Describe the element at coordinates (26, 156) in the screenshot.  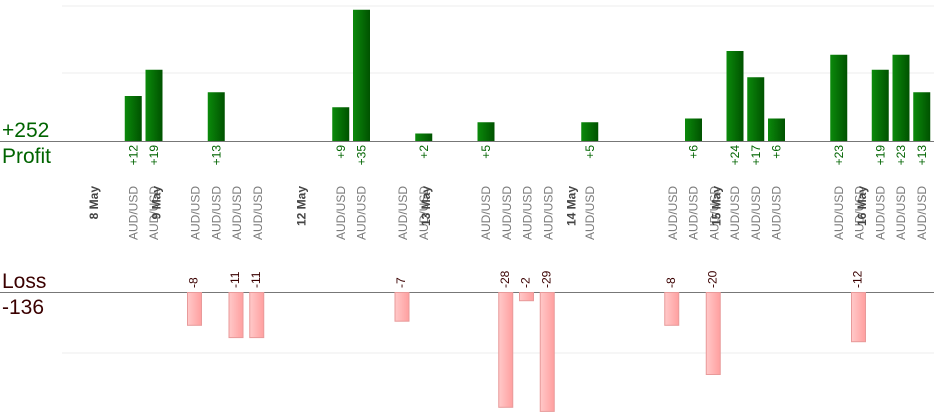
I see `profit-label: Profit` at that location.